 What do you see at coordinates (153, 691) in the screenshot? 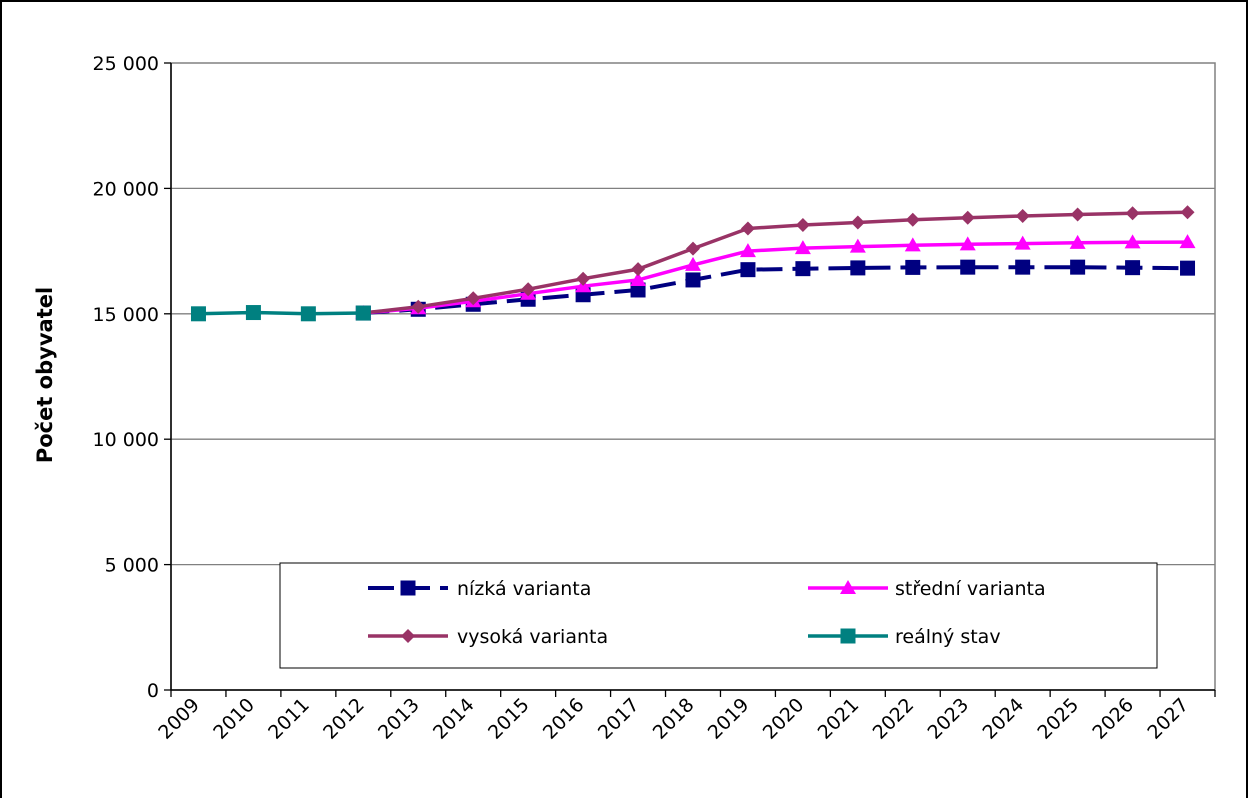
I see `y-tick-label: 0` at bounding box center [153, 691].